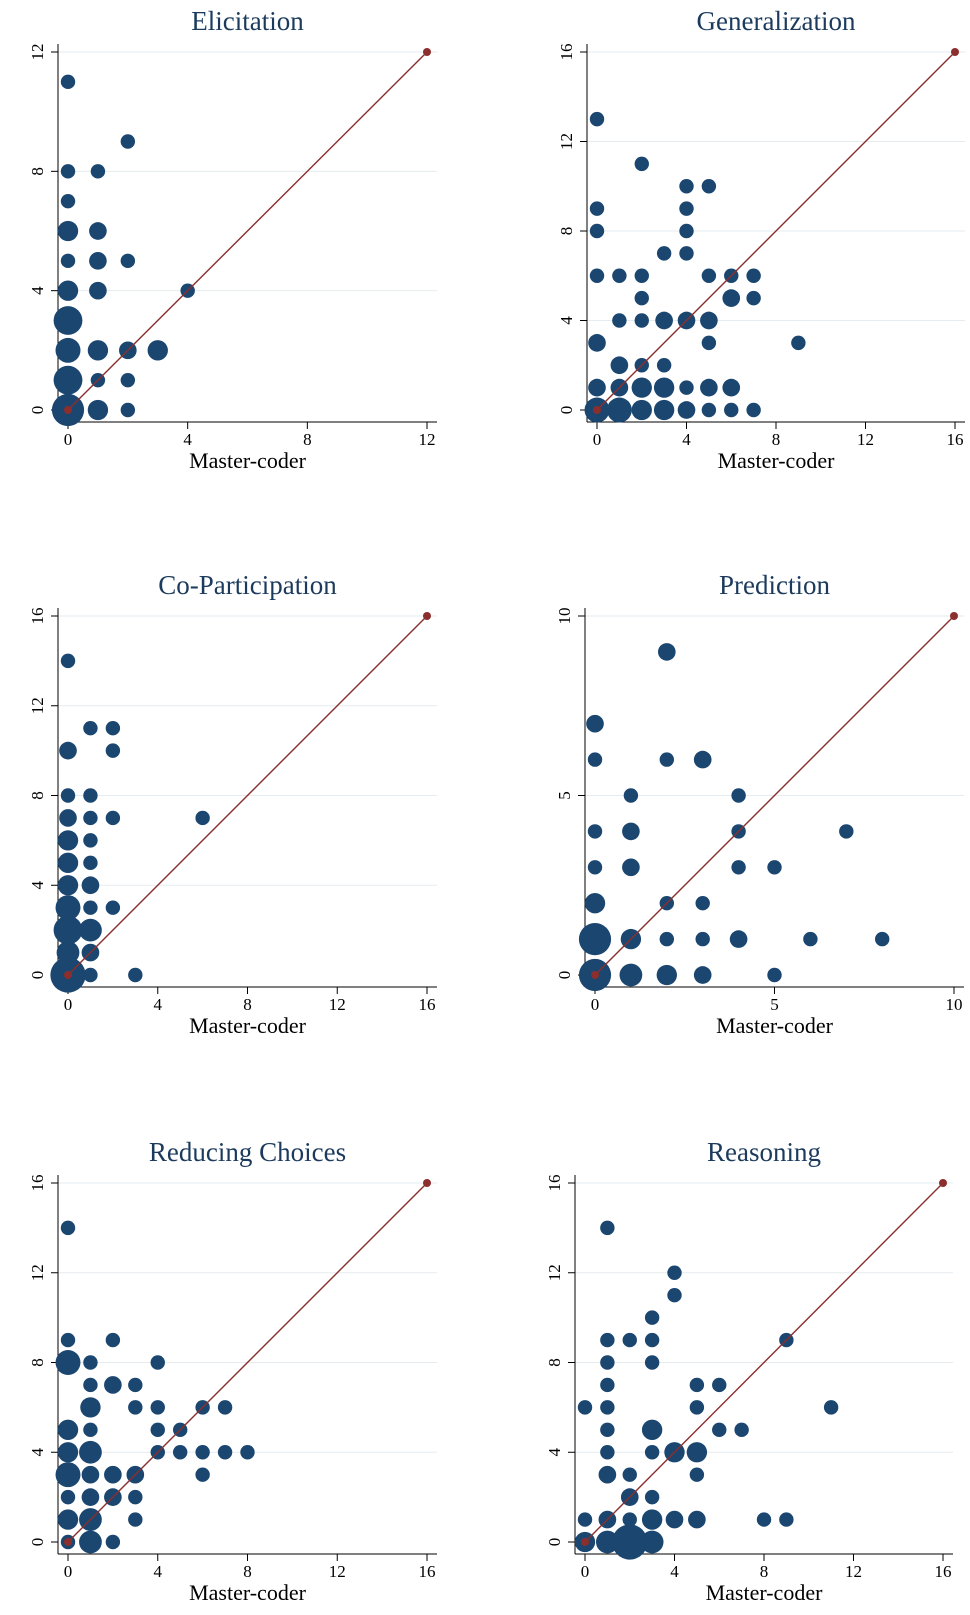  Describe the element at coordinates (247, 21) in the screenshot. I see `chart-title: Elicitation` at that location.